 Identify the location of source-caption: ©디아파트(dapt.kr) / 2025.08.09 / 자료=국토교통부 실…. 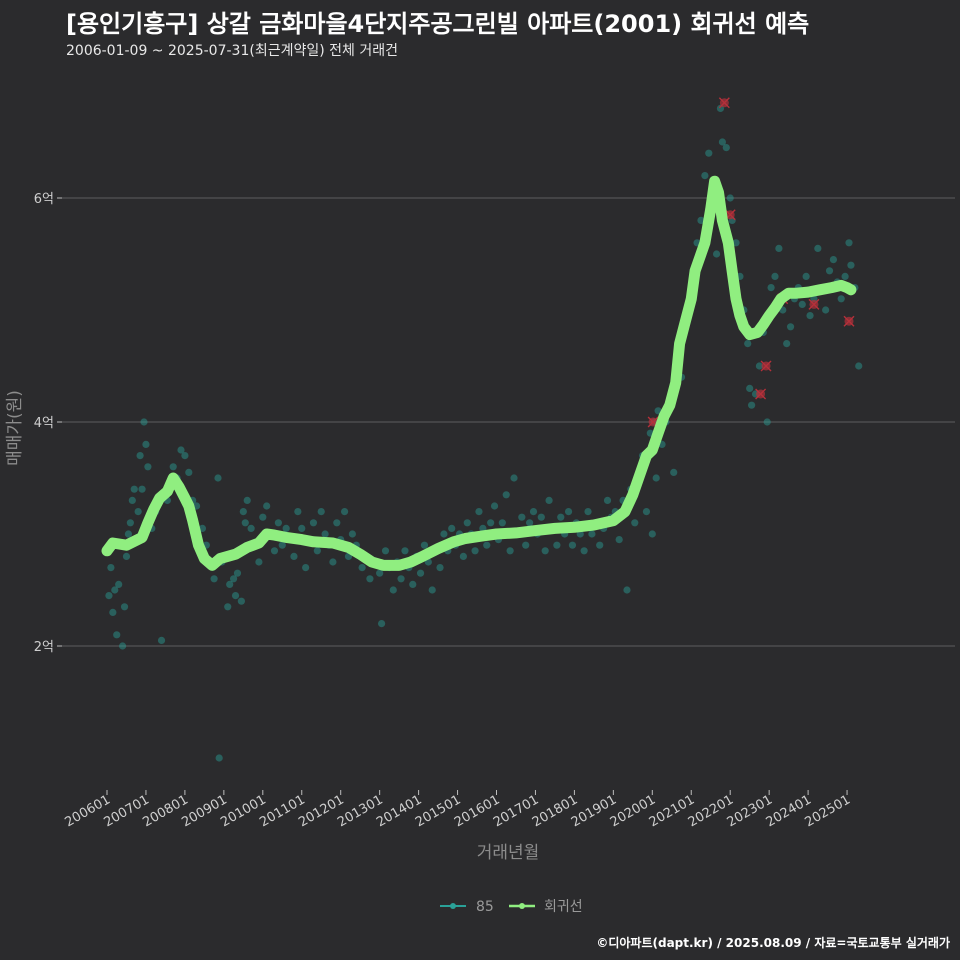
(773, 943).